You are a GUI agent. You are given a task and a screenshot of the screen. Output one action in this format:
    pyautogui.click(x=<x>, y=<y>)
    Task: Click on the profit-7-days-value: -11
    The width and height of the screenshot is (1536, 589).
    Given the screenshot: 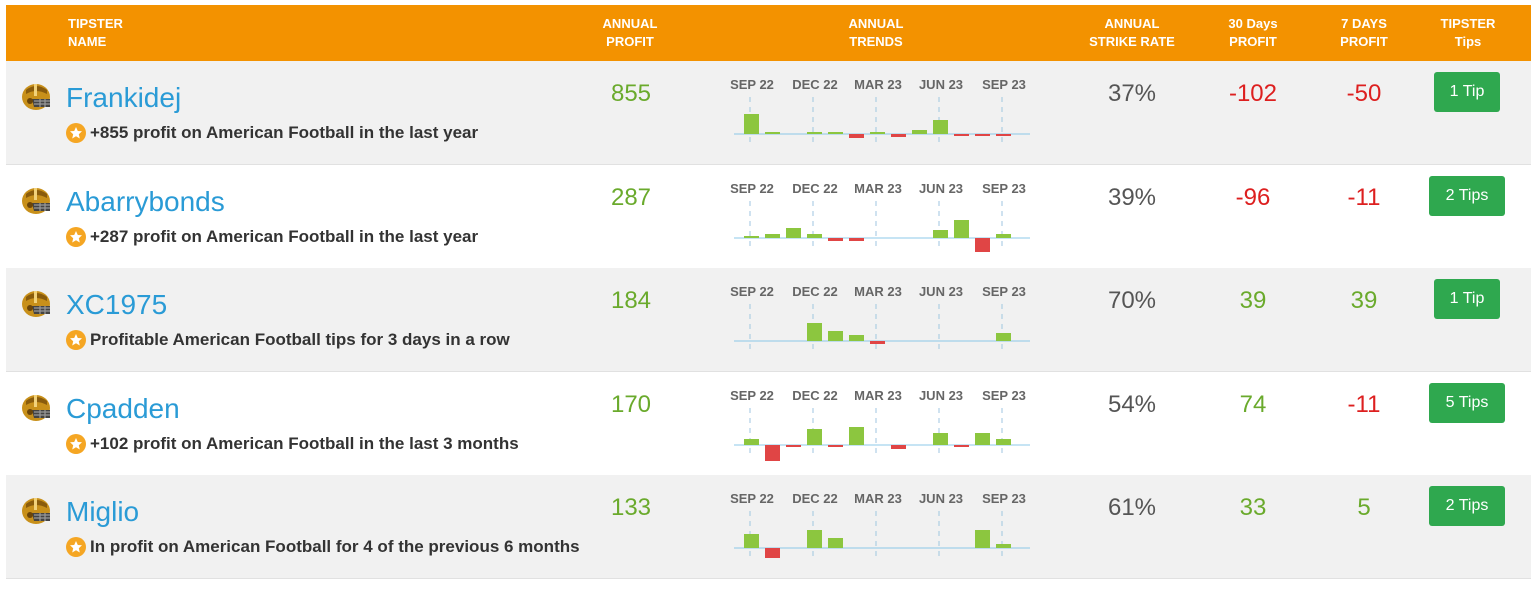 What is the action you would take?
    pyautogui.click(x=1364, y=197)
    